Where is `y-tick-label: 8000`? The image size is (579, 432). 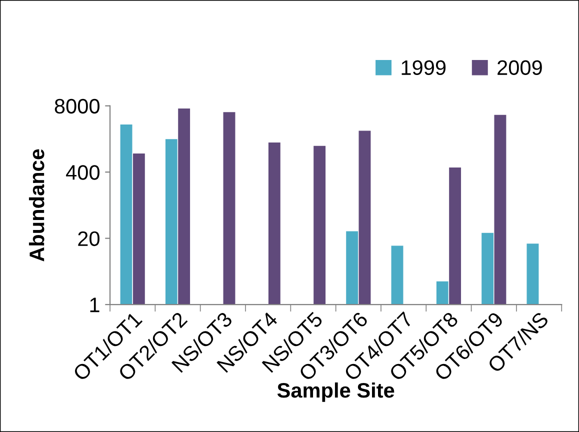 y-tick-label: 8000 is located at coordinates (77, 106).